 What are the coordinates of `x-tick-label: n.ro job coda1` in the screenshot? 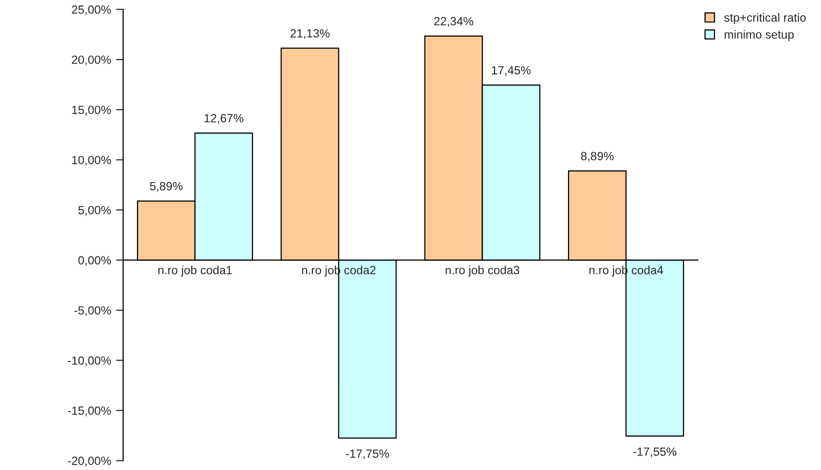 It's located at (195, 271).